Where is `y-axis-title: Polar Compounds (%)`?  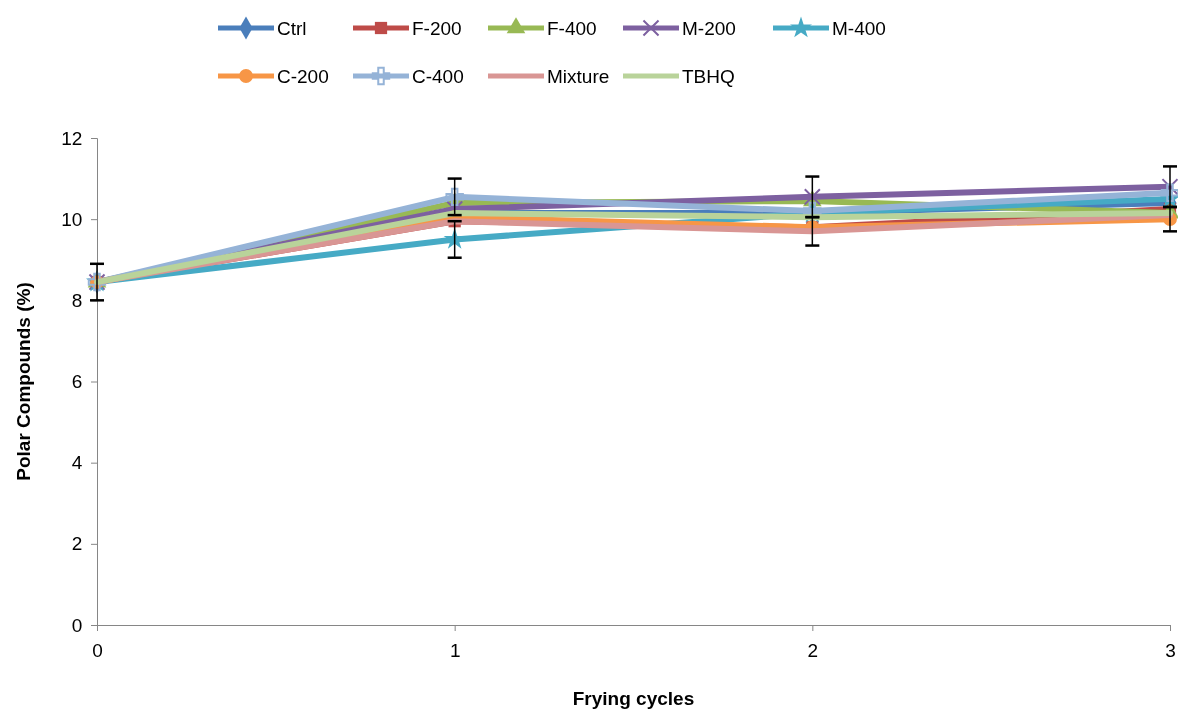
y-axis-title: Polar Compounds (%) is located at coordinates (23, 381).